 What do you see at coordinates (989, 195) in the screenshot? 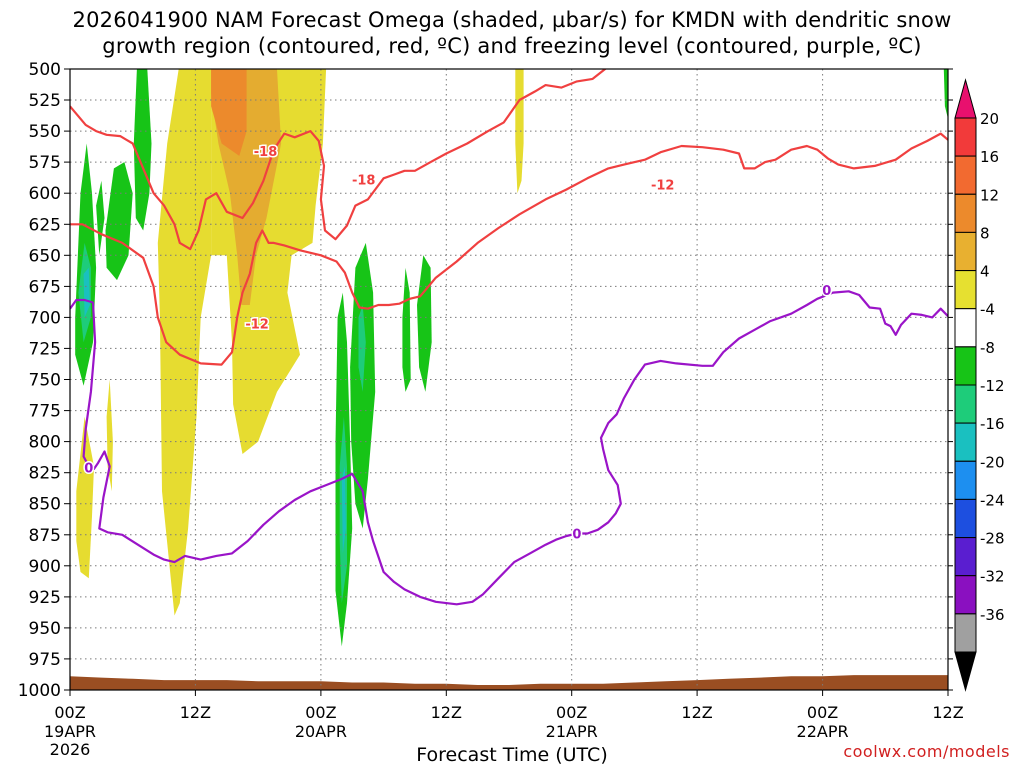
I see `colorbar-label: 12` at bounding box center [989, 195].